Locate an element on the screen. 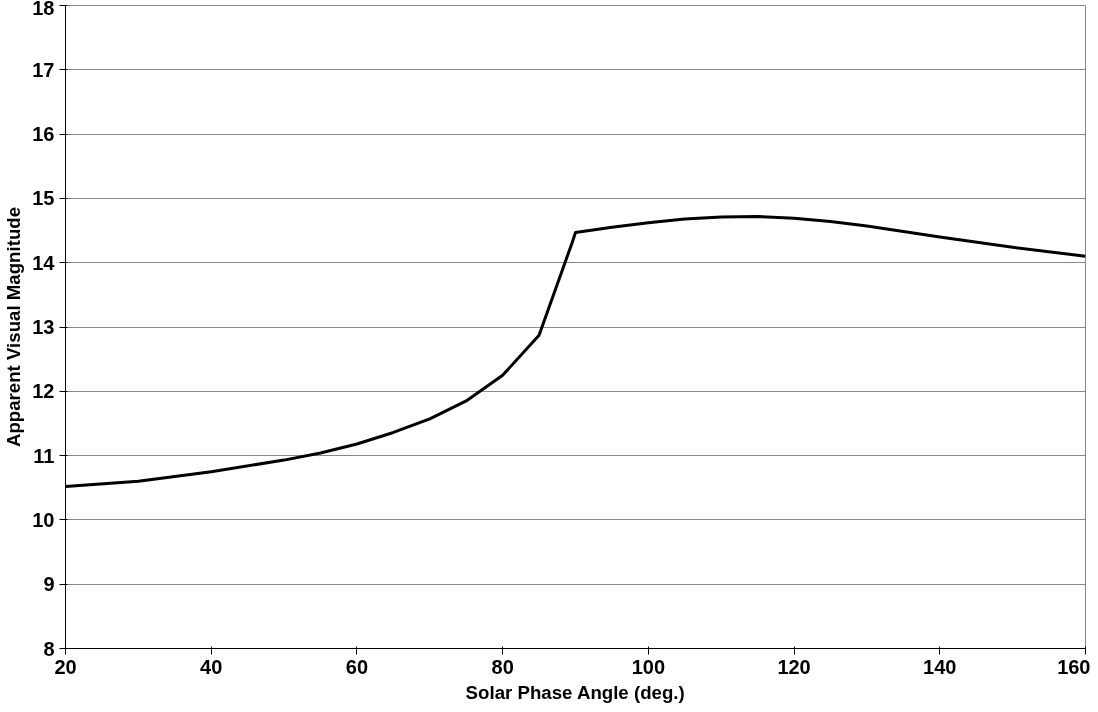 The image size is (1098, 712). y-tick-label: 12 is located at coordinates (43, 391).